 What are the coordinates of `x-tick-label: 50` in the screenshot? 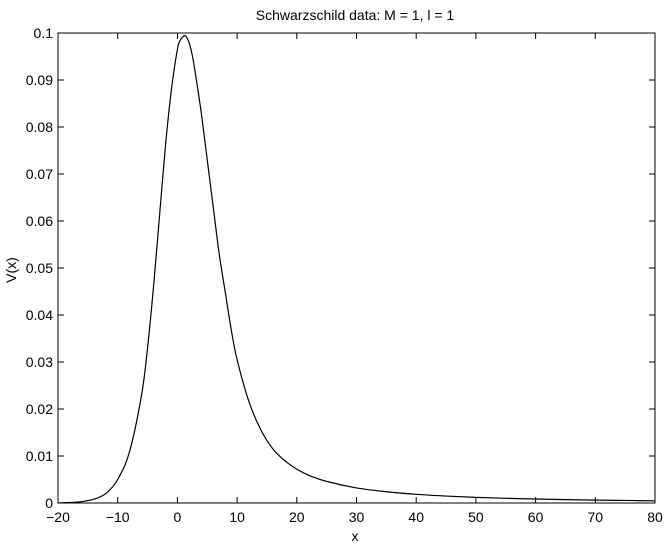 It's located at (476, 517).